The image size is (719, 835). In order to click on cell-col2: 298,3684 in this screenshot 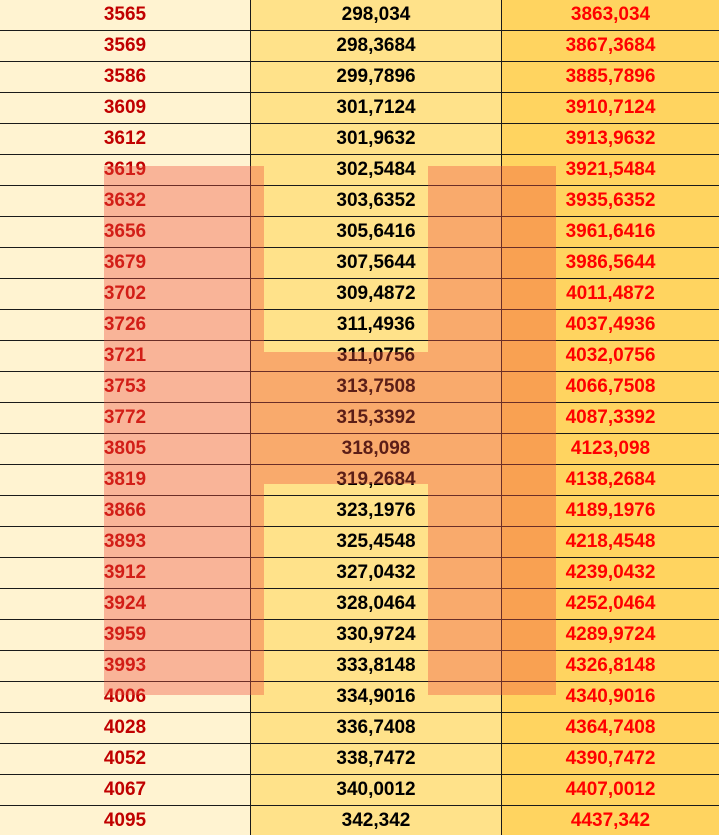, I will do `click(376, 46)`.